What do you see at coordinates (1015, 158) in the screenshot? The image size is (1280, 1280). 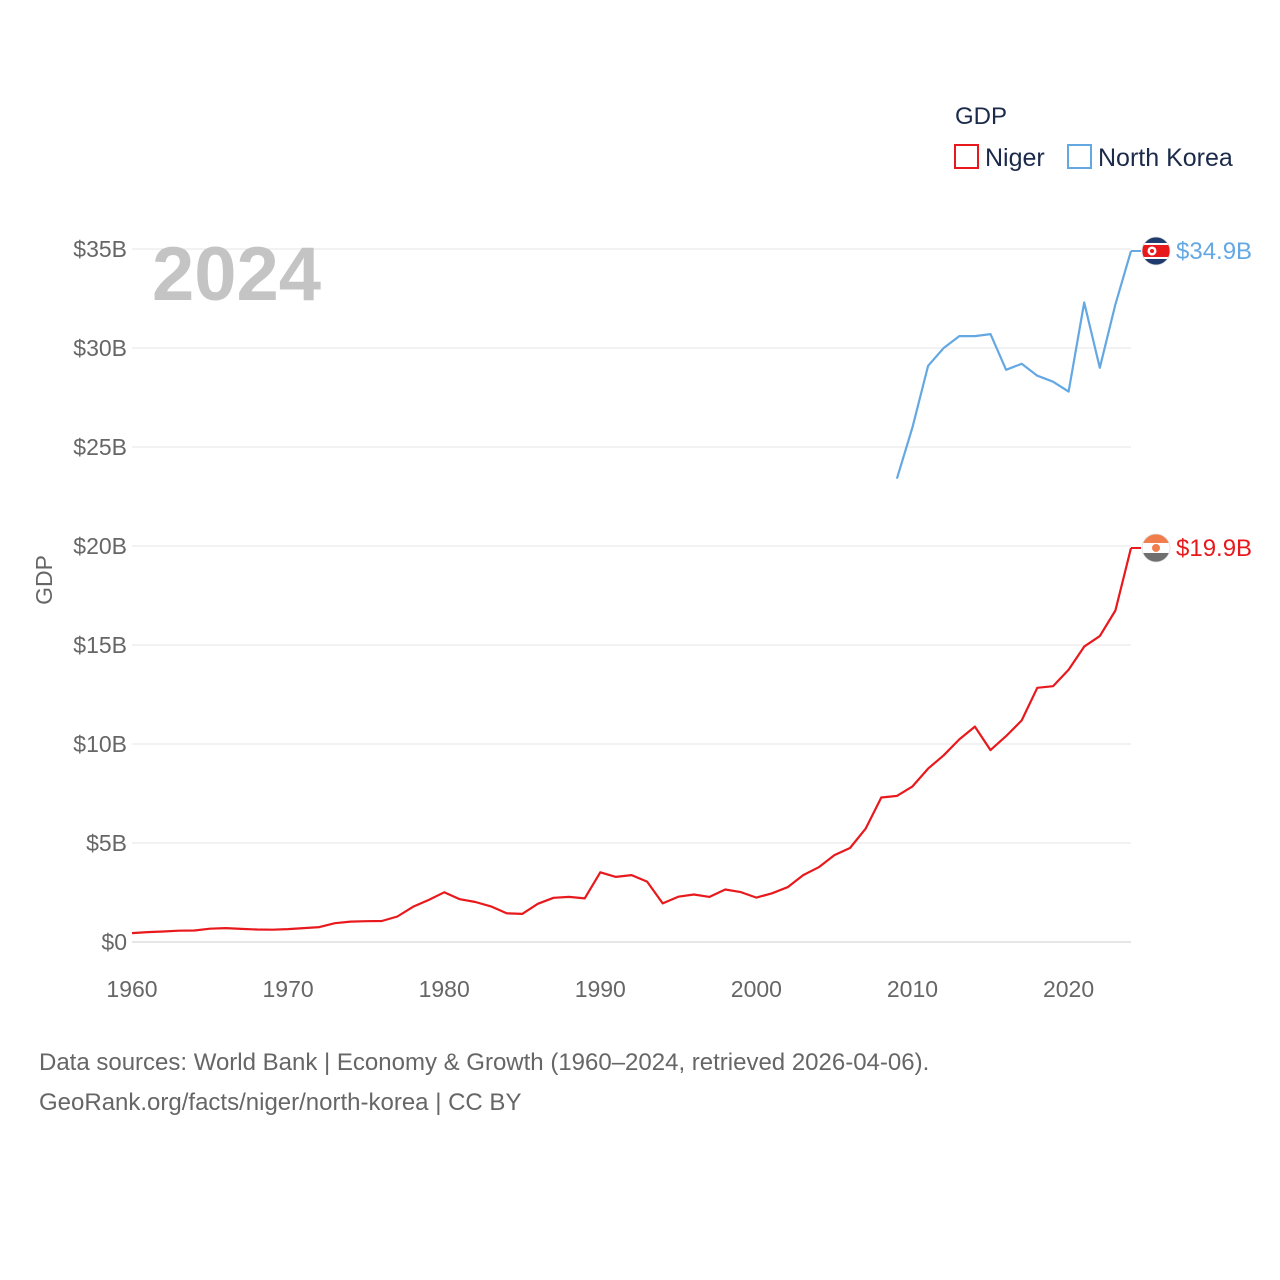 I see `legend-label-niger: Niger` at bounding box center [1015, 158].